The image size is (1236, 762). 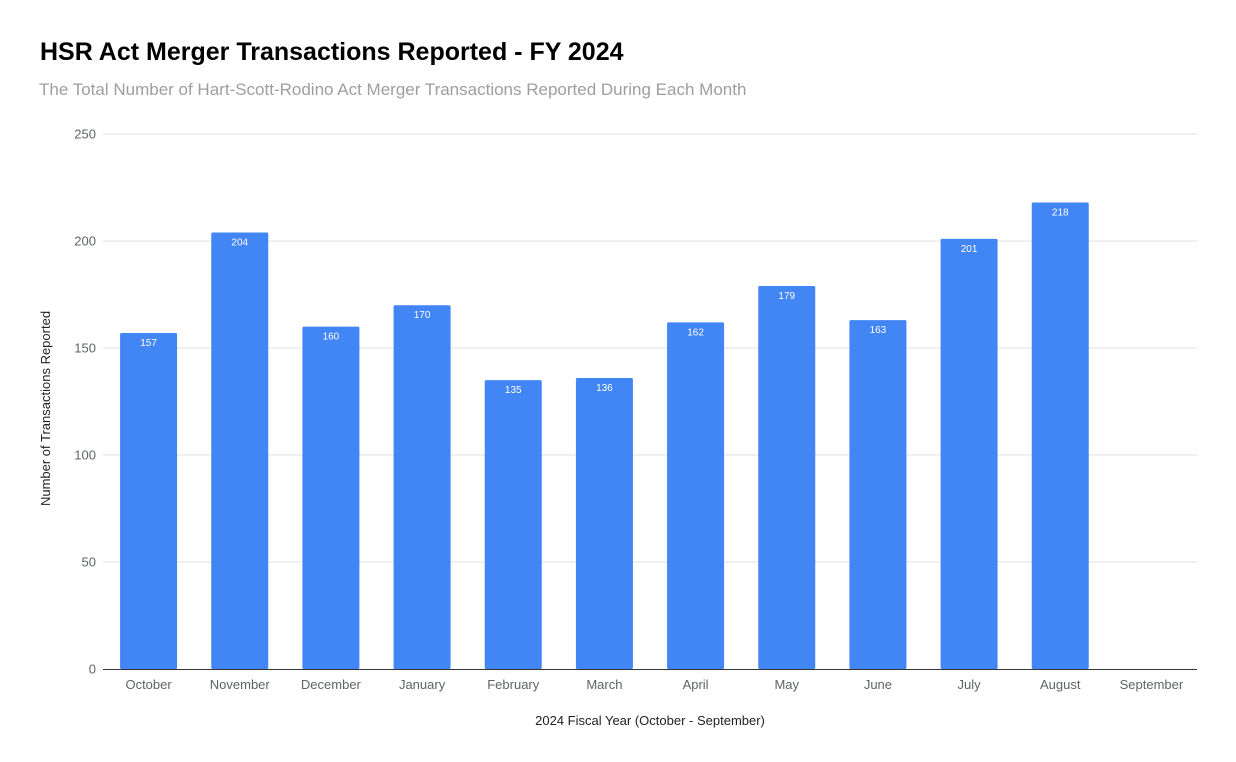 I want to click on data-label: 201, so click(x=969, y=249).